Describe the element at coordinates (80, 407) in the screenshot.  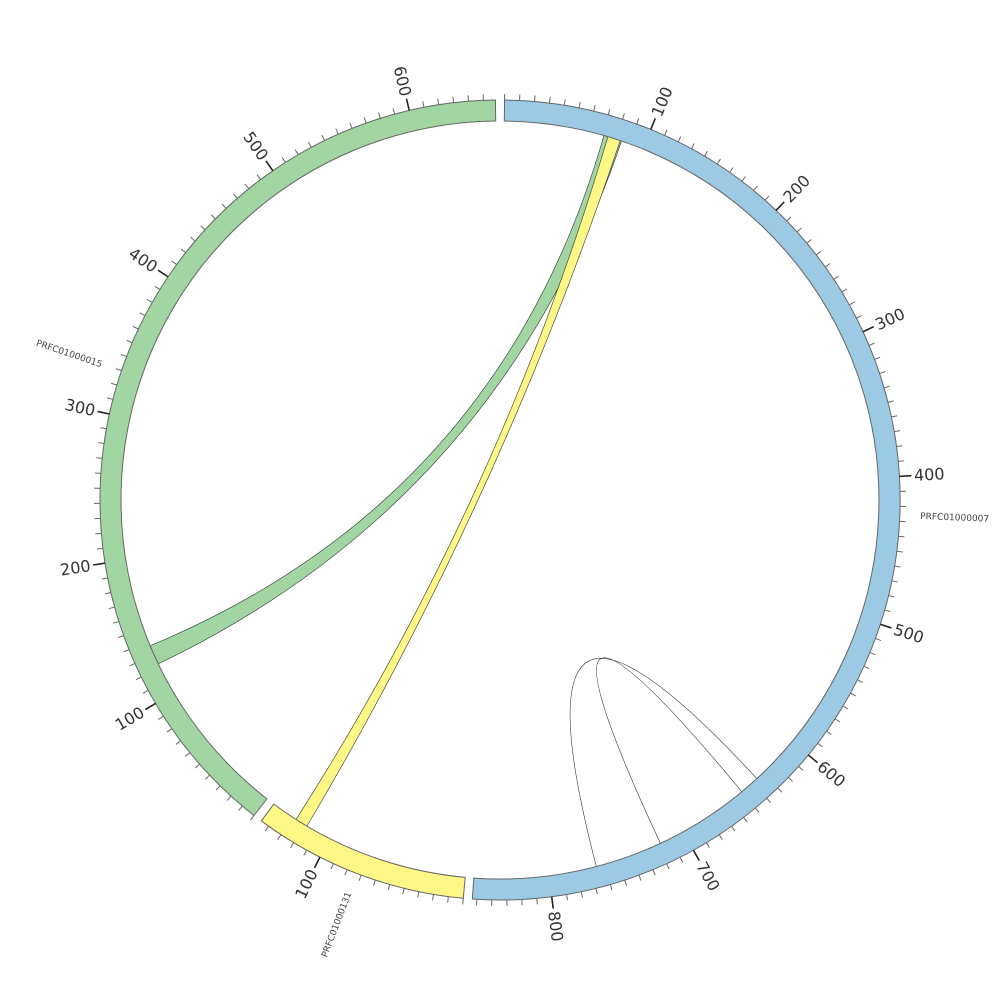
I see `tick-label: 300` at that location.